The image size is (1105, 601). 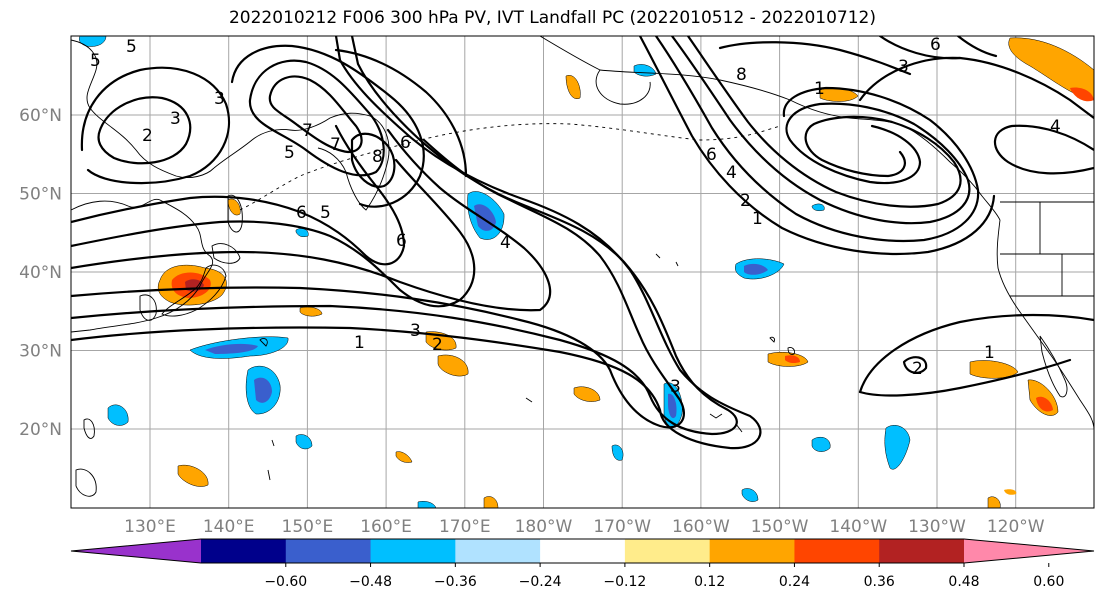 I want to click on colorbar-tick-label: 0.48, so click(x=963, y=582).